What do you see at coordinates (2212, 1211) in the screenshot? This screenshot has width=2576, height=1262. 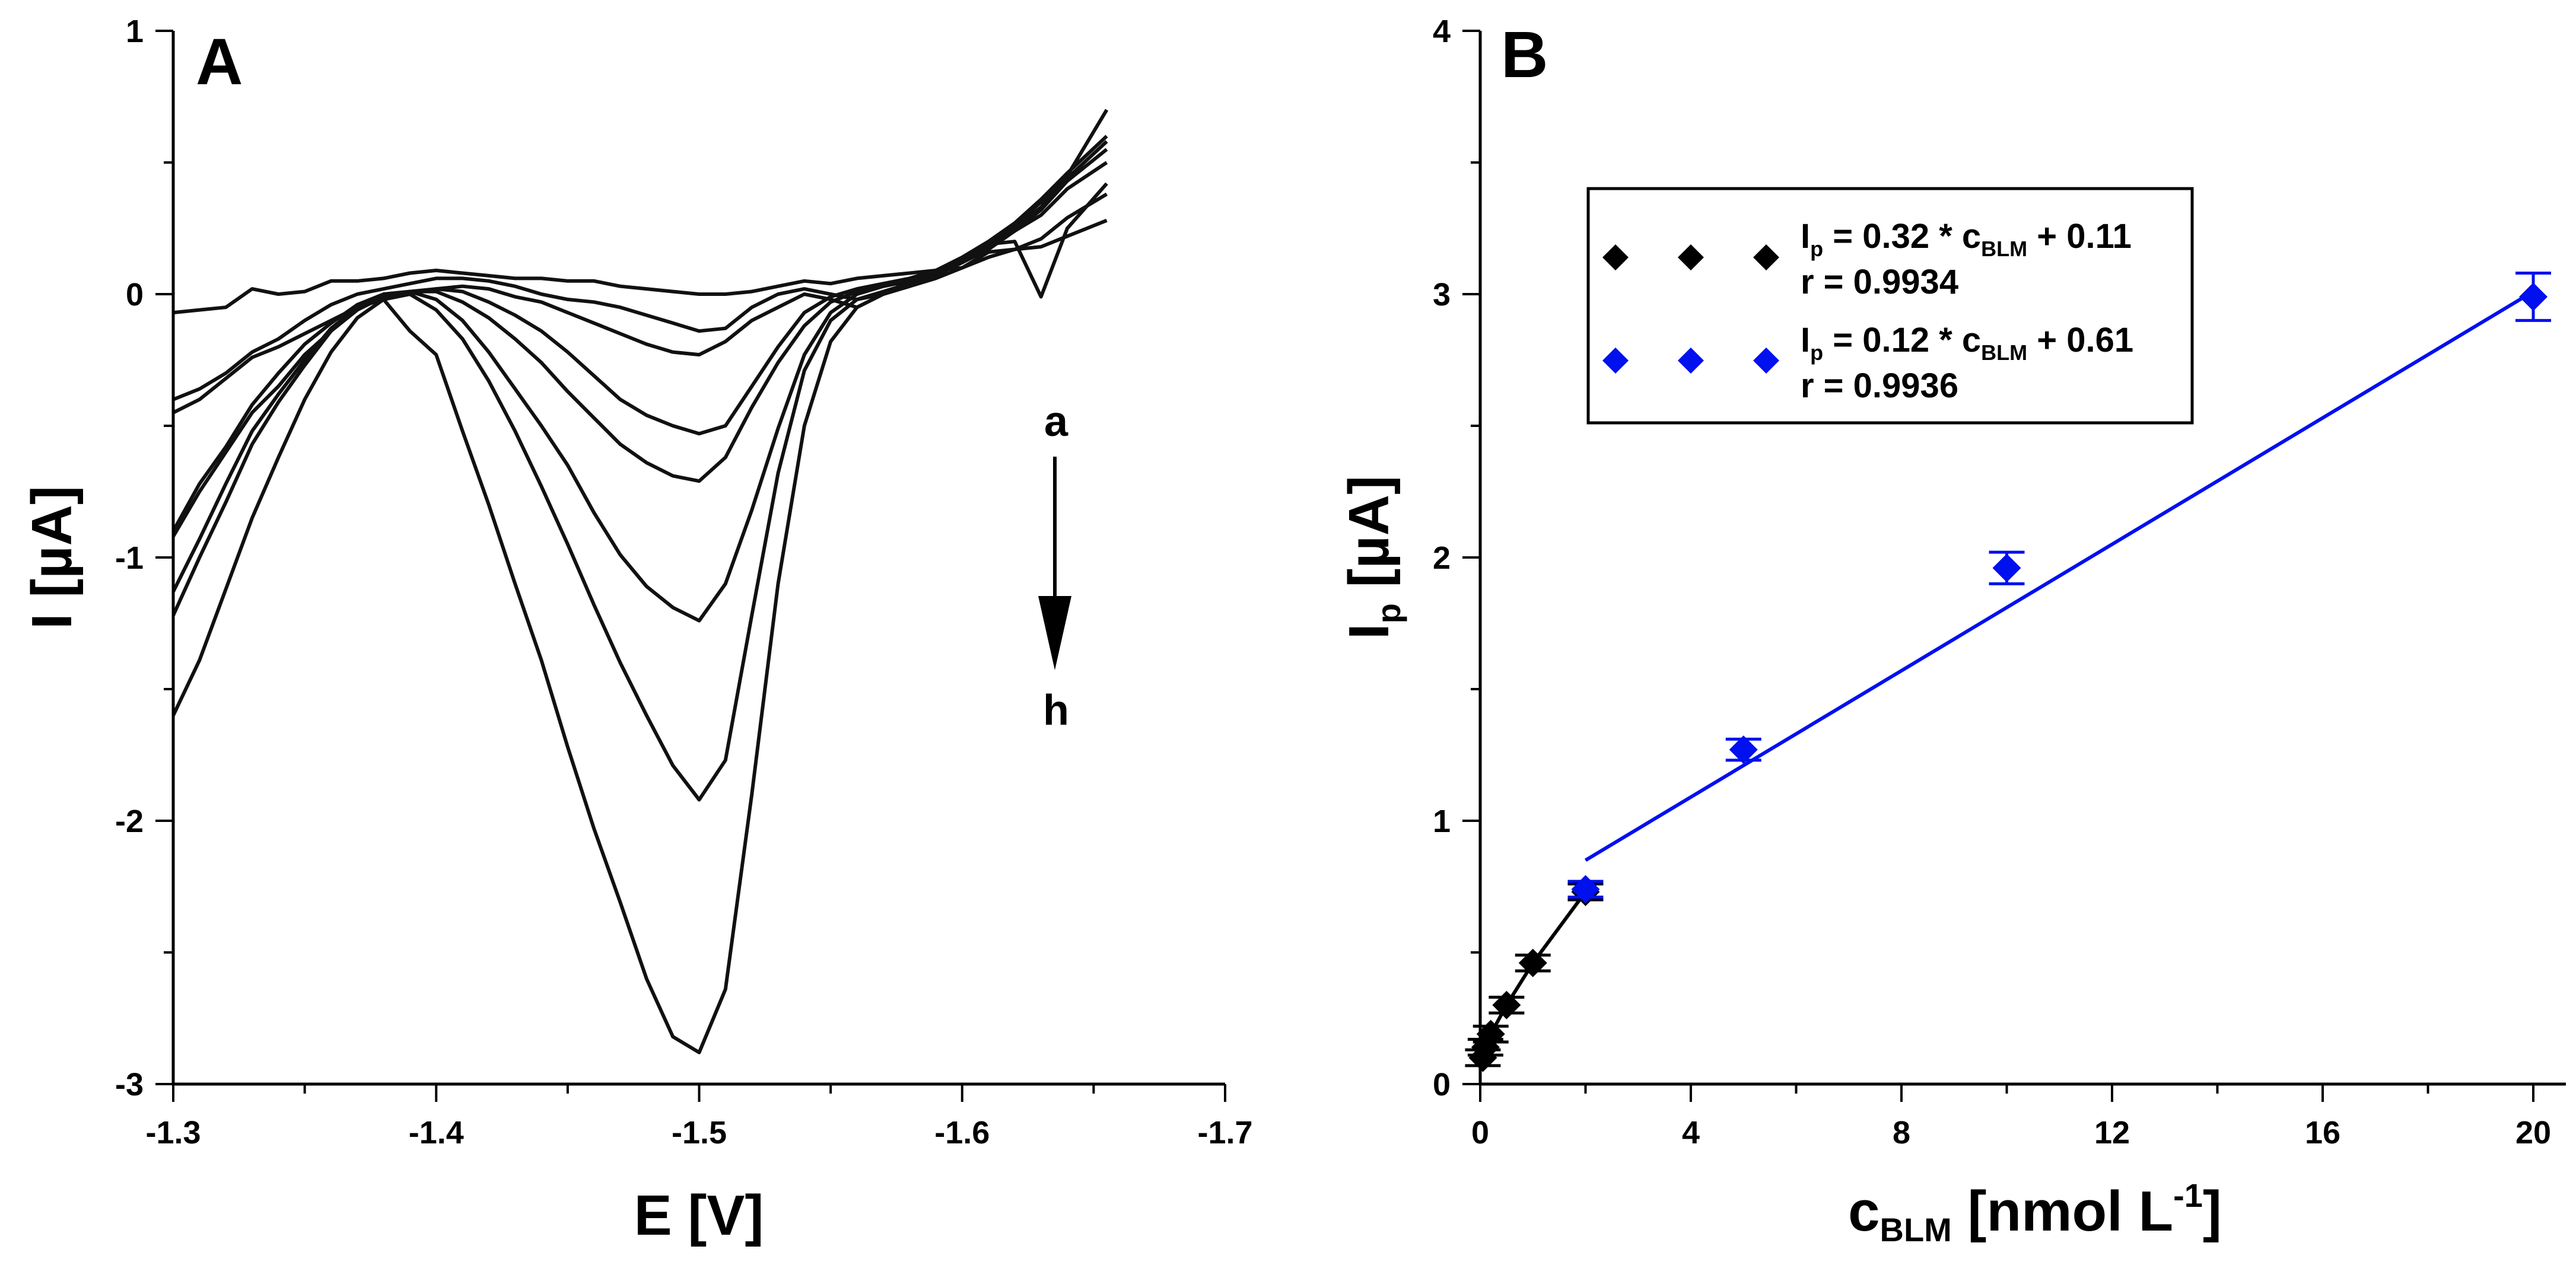 I see `x-label-close: ]` at bounding box center [2212, 1211].